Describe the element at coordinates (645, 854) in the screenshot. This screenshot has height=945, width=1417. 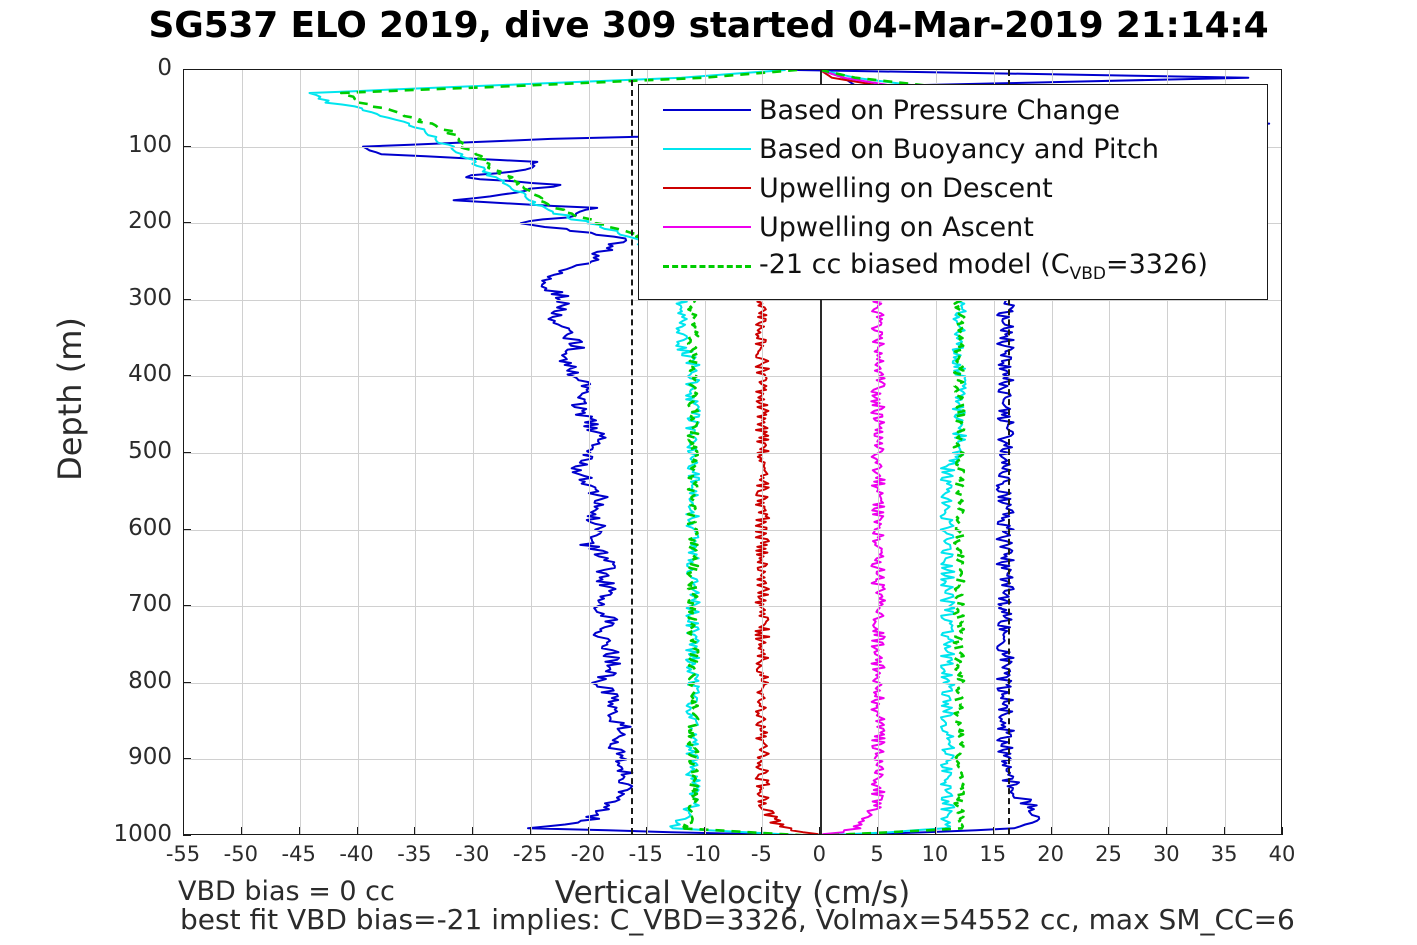
I see `x-axis-tick-label: -15` at that location.